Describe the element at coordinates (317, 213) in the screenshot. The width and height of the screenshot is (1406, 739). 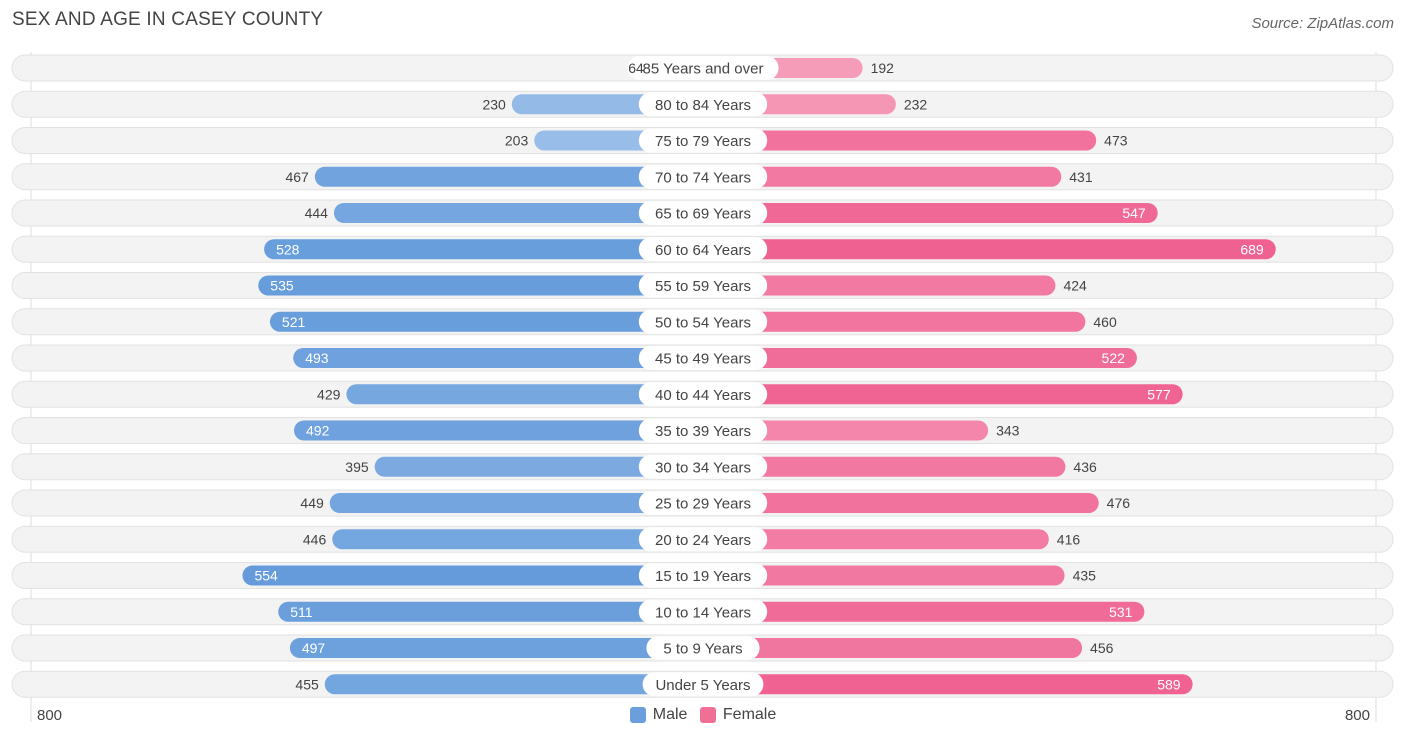
I see `value-label-male: 444` at that location.